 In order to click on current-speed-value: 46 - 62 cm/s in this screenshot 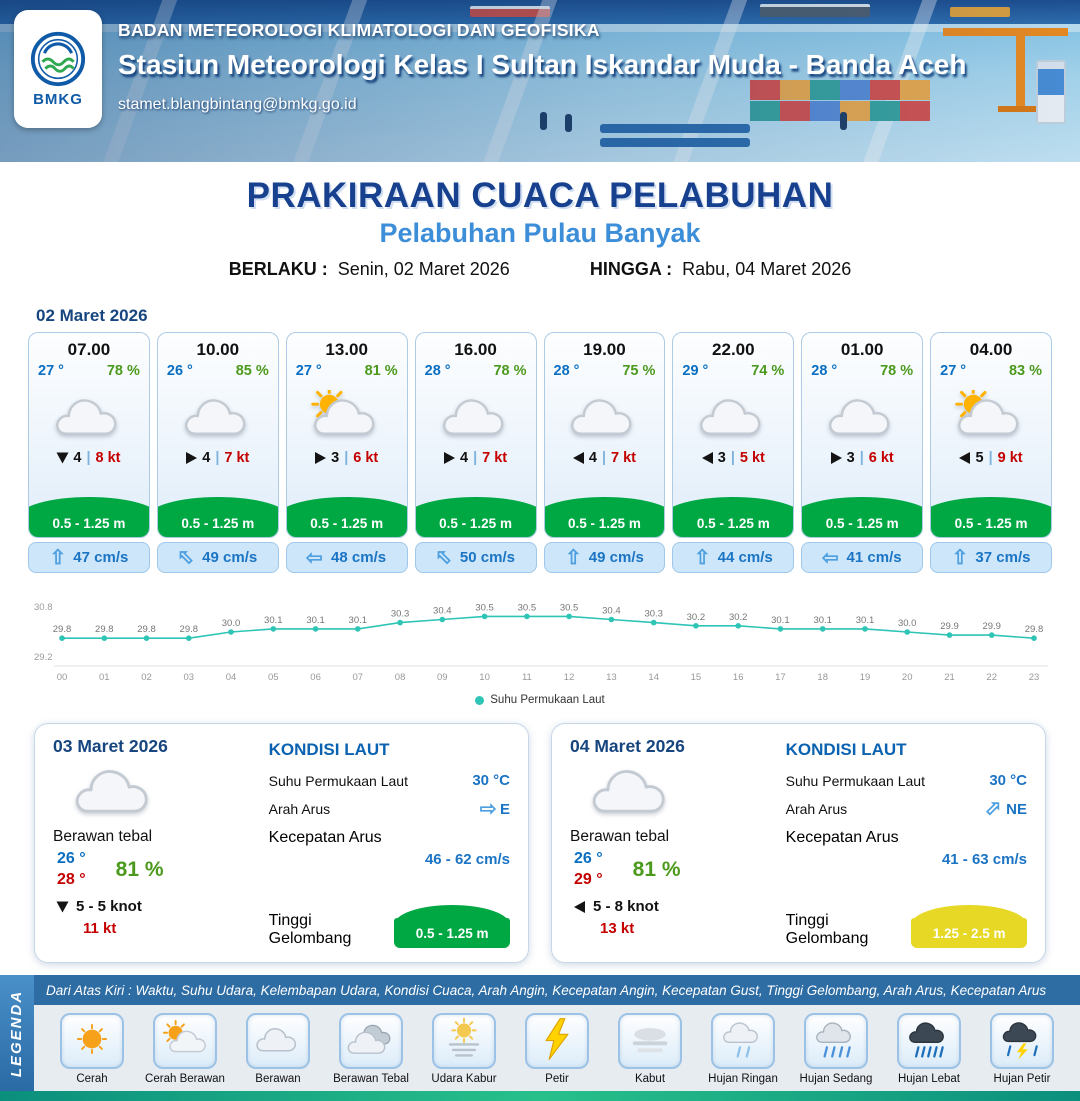, I will do `click(467, 859)`.